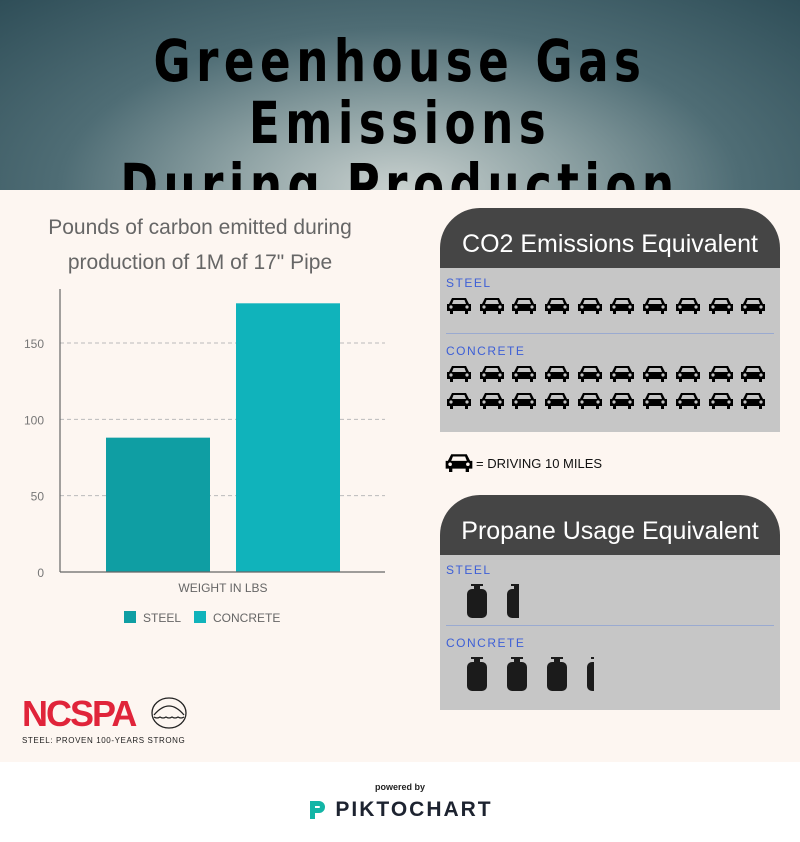  Describe the element at coordinates (610, 674) in the screenshot. I see `propane-concrete-icons` at that location.